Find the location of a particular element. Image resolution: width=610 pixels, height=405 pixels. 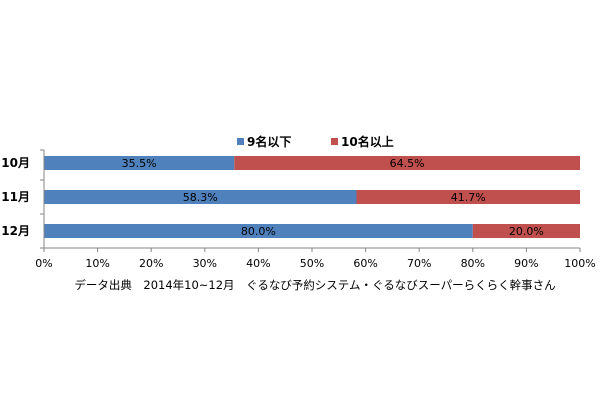

x-tick-label: 10% is located at coordinates (97, 263).